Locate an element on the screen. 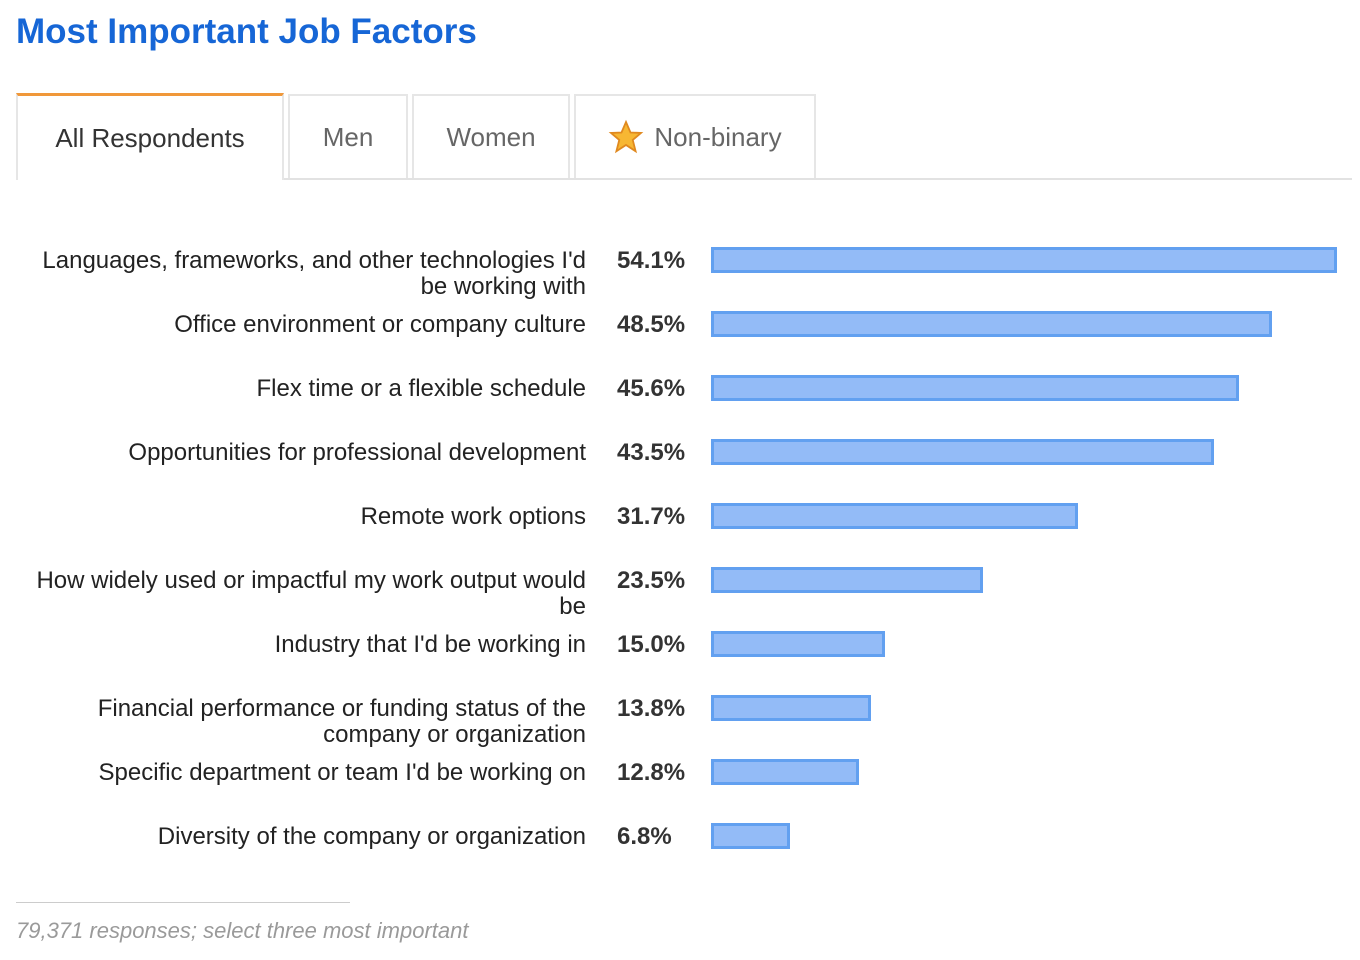 The image size is (1360, 960). title: Most Important Job Factors is located at coordinates (246, 31).